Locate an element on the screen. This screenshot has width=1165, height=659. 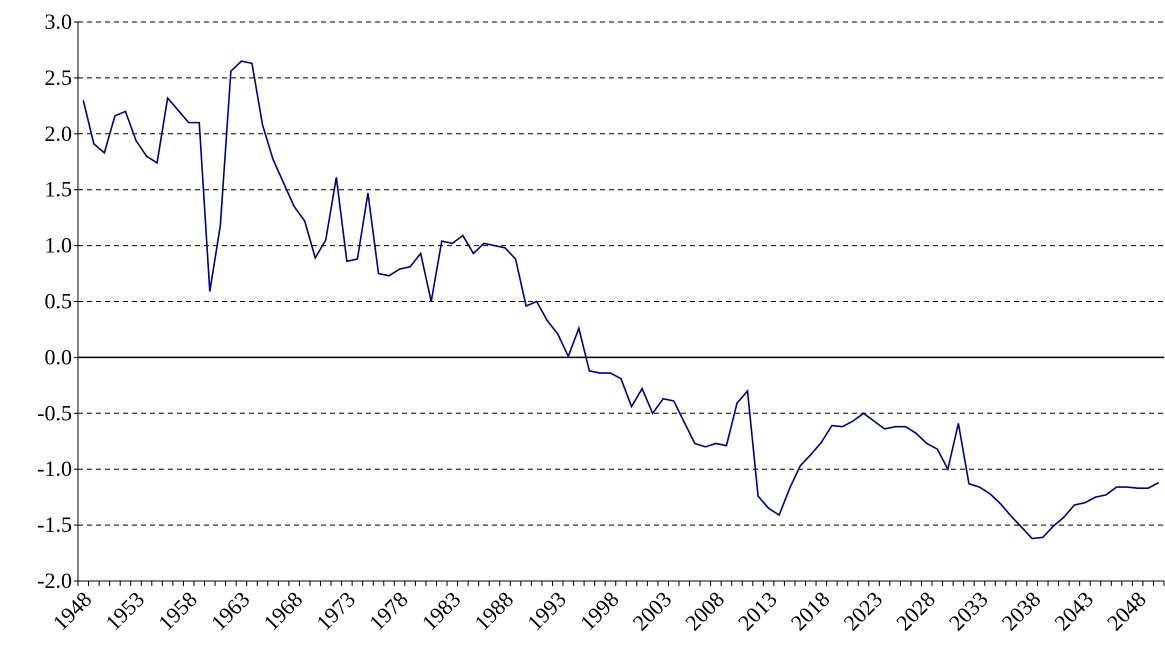
y-tick-label: 0.5 is located at coordinates (59, 301).